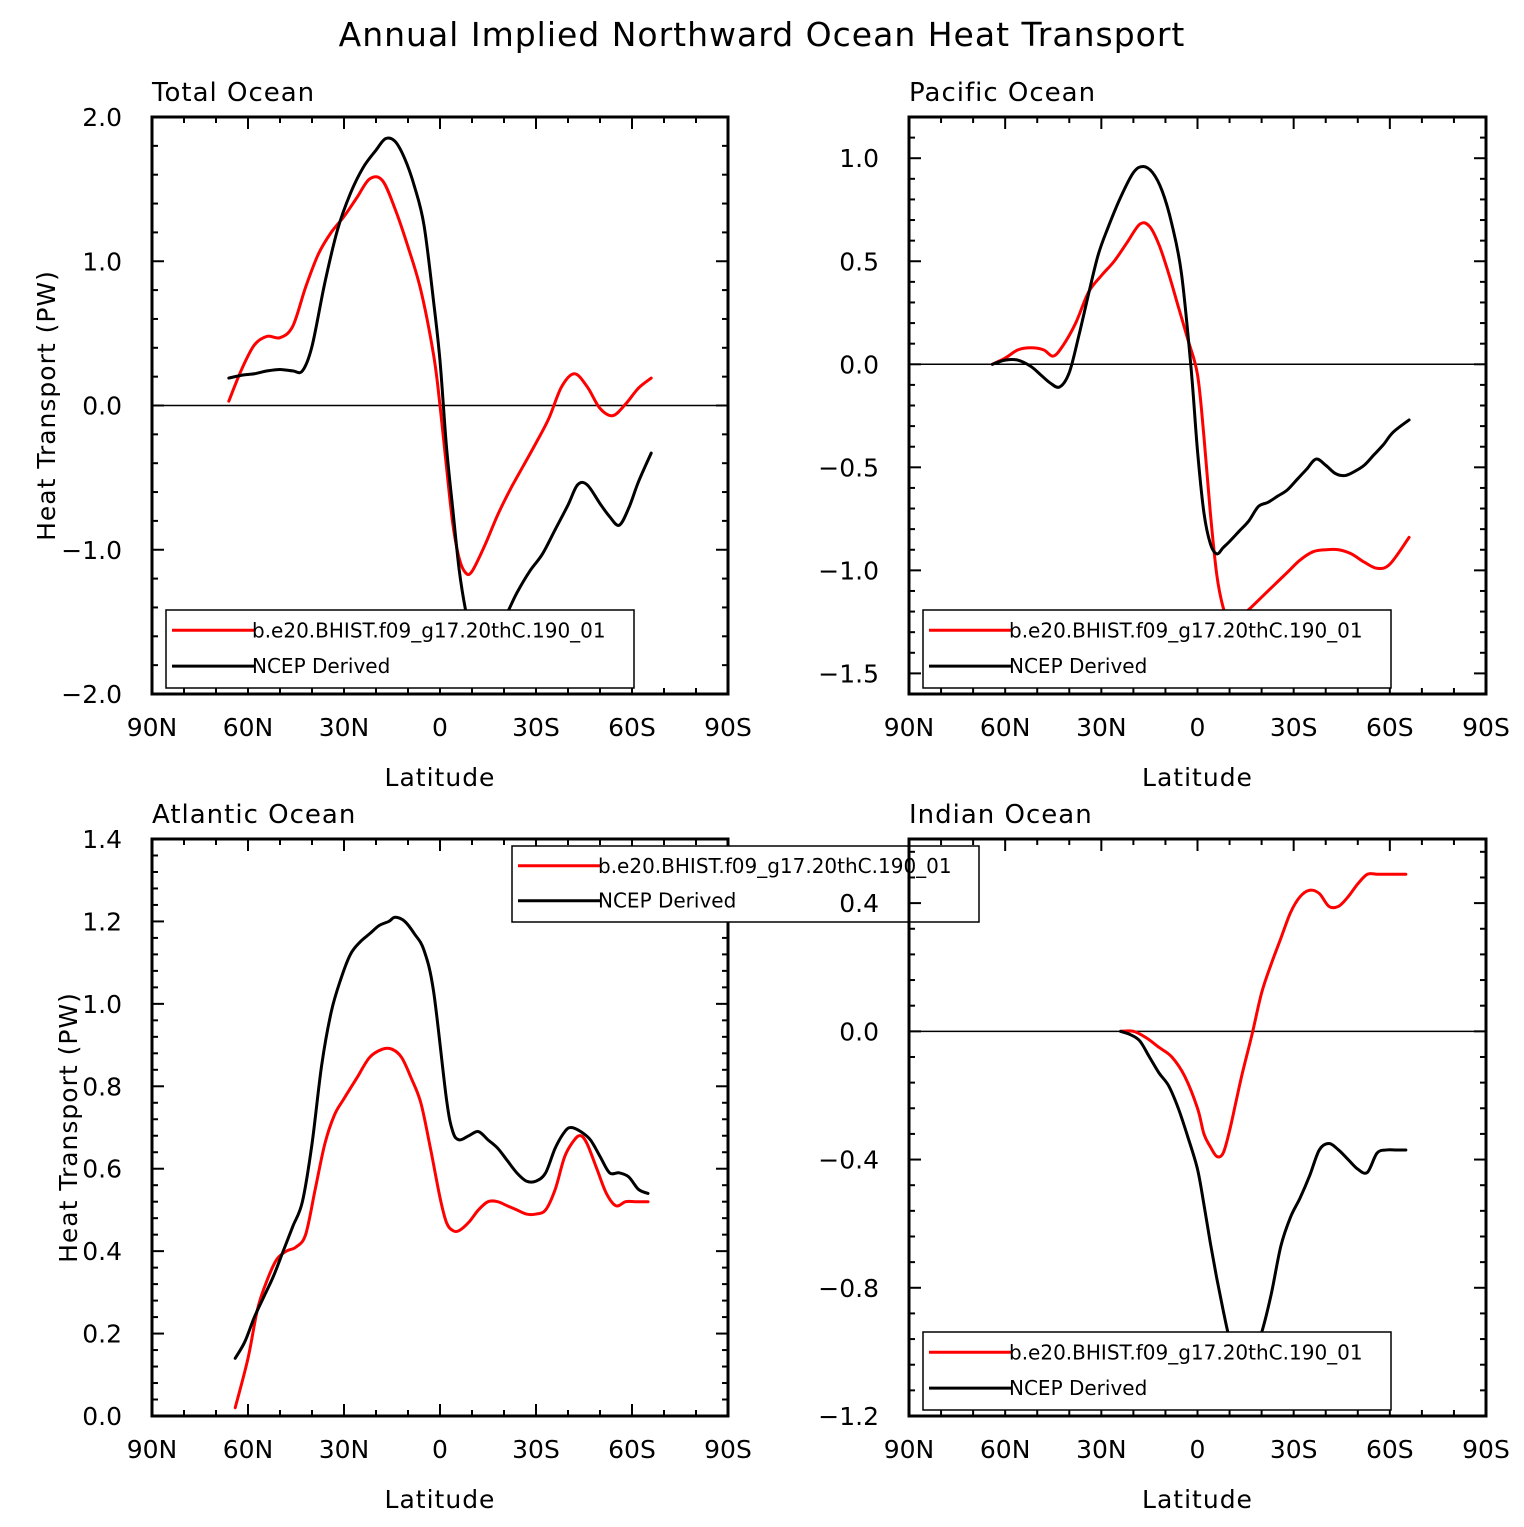  I want to click on y-tick-label: −0.4, so click(848, 1160).